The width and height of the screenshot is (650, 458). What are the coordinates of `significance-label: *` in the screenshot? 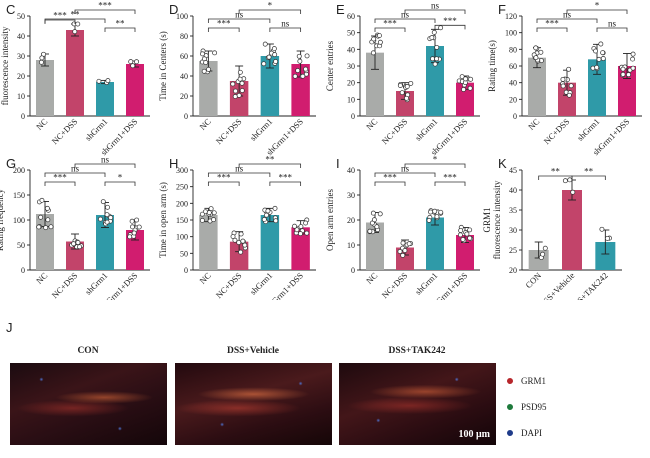 It's located at (270, 6).